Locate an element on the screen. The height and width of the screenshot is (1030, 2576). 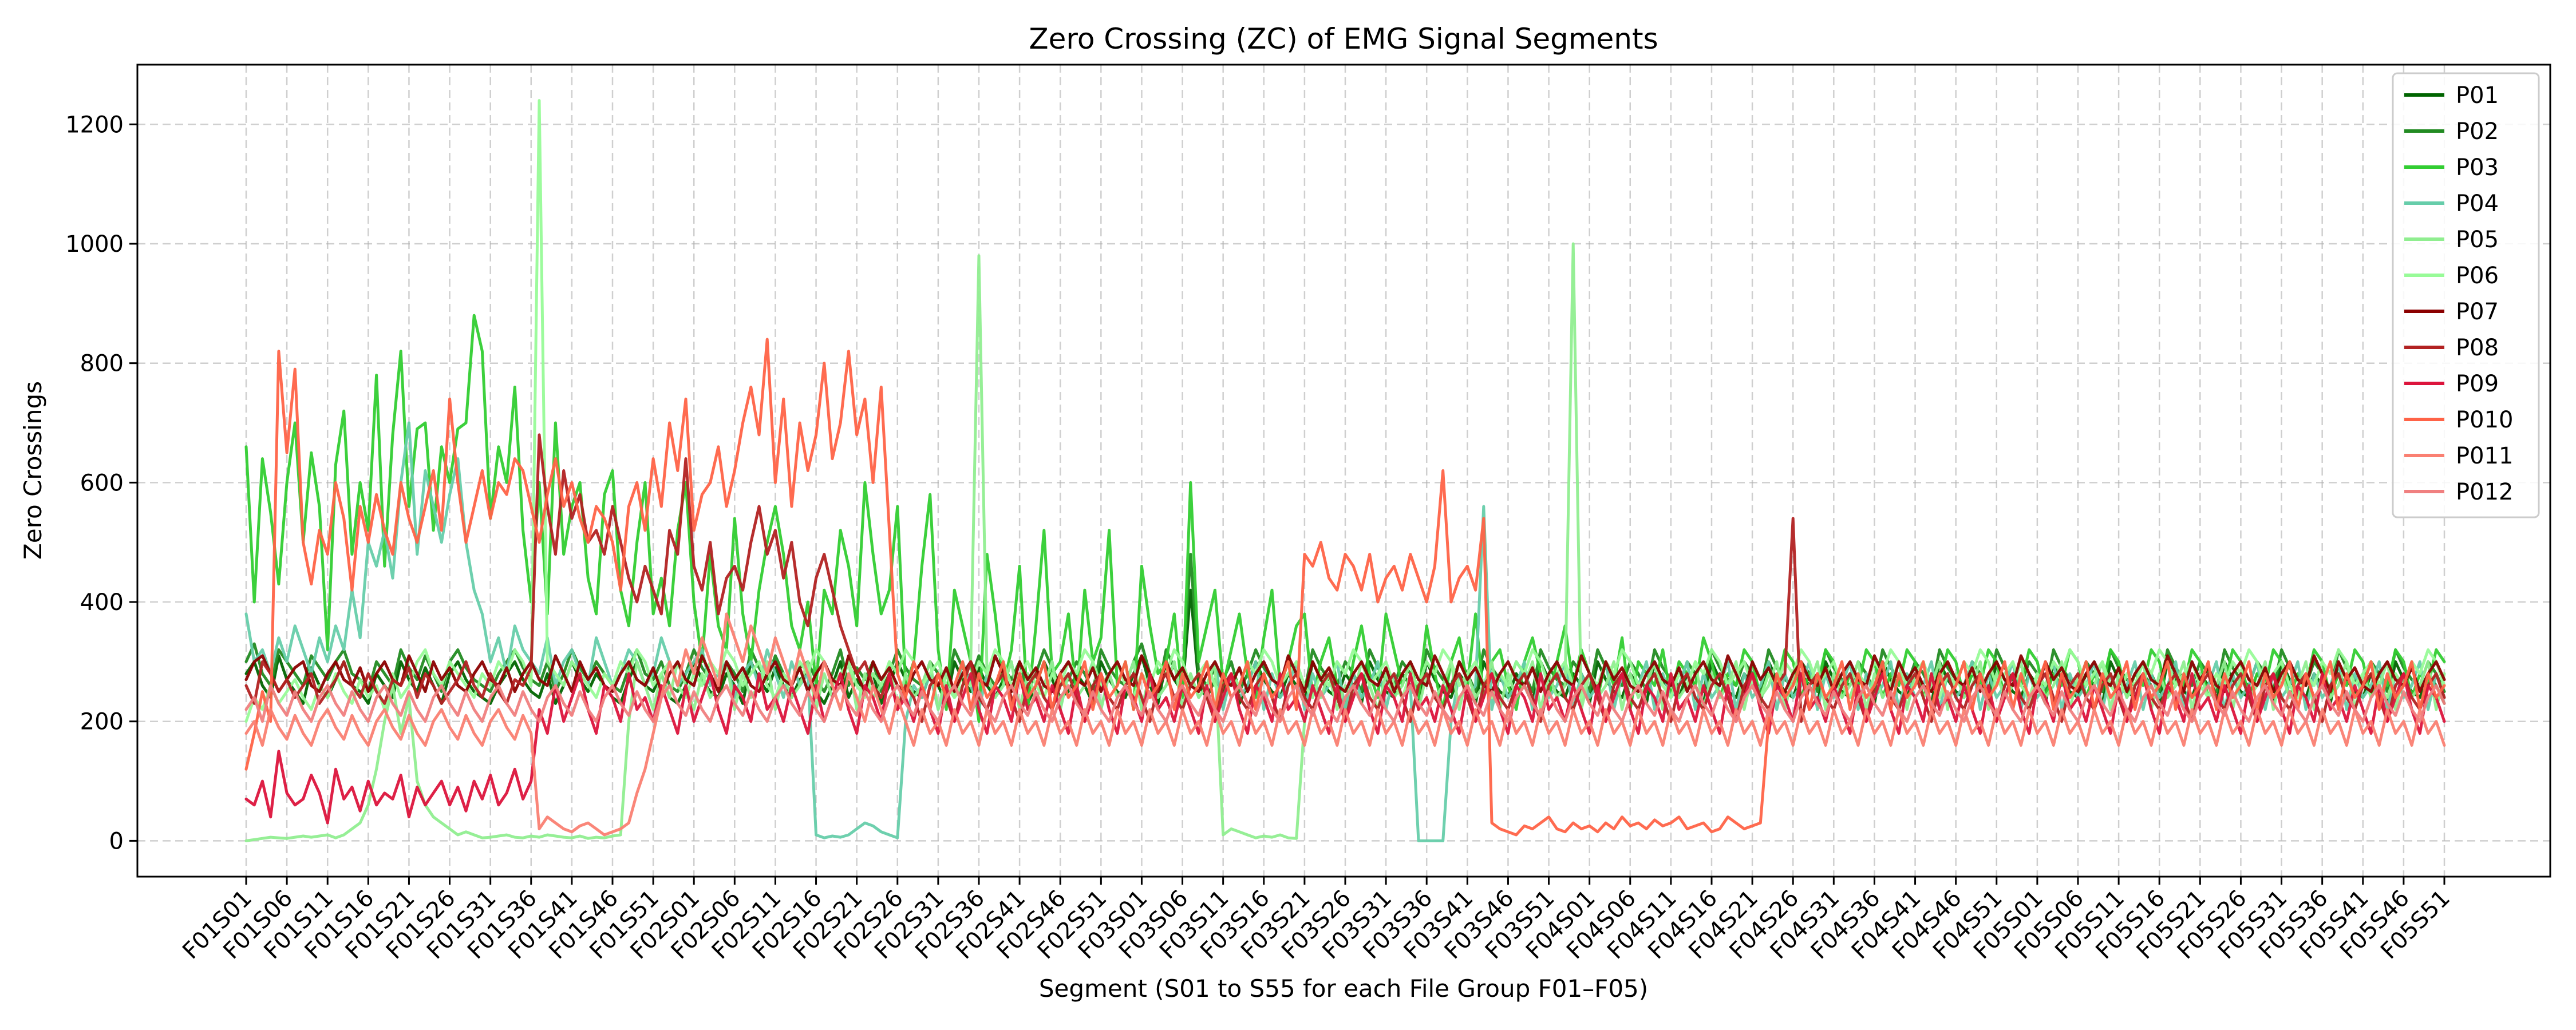
y-tick-label: 1200 is located at coordinates (94, 125).